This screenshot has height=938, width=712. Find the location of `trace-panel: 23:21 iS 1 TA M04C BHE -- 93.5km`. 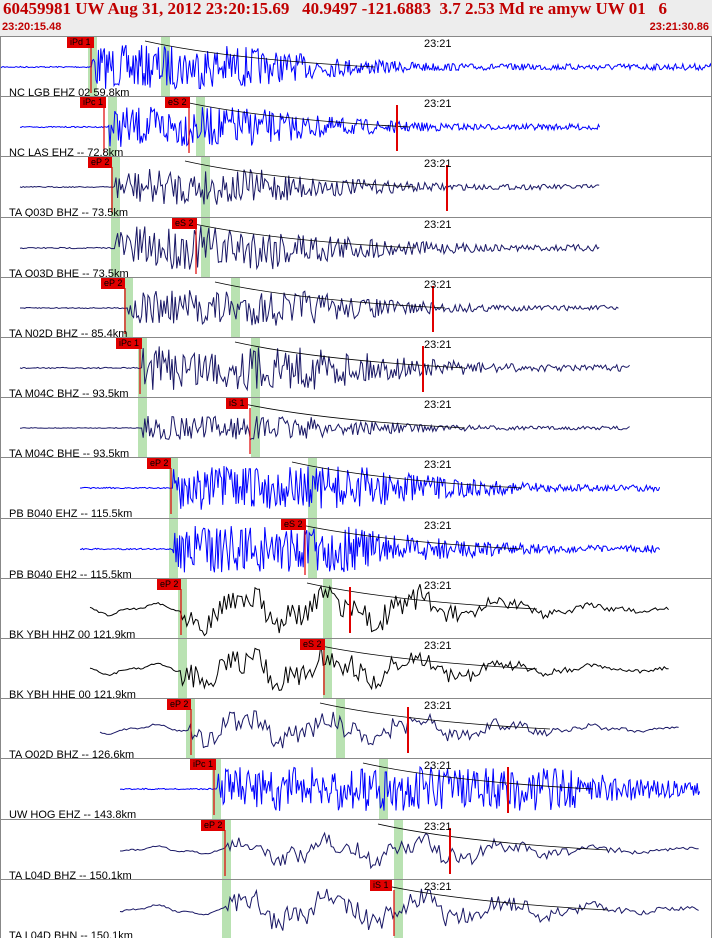

trace-panel: 23:21 iS 1 TA M04C BHE -- 93.5km is located at coordinates (356, 428).